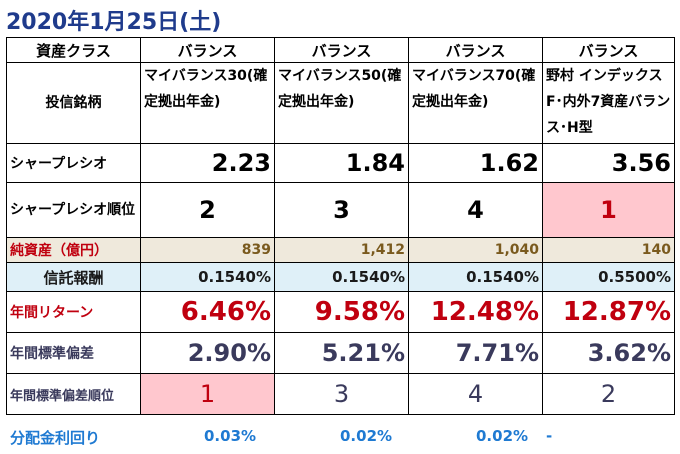 This screenshot has width=680, height=454. I want to click on annual-sd-cell: 5.21%, so click(341, 353).